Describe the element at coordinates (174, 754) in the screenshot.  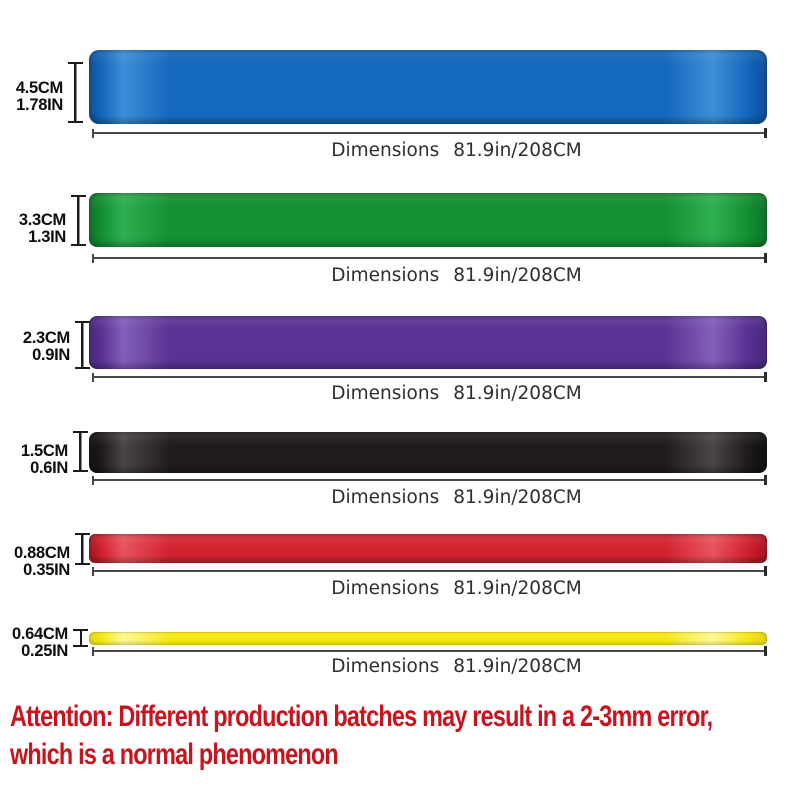
I see `attention-line-2: which is a normal phenomenon` at that location.